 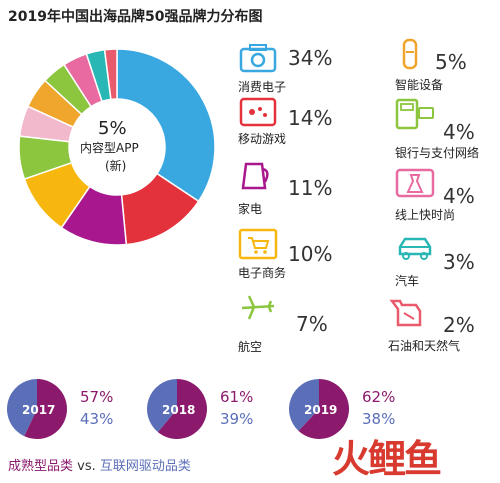 What do you see at coordinates (419, 85) in the screenshot?
I see `category-label: 智能设备` at bounding box center [419, 85].